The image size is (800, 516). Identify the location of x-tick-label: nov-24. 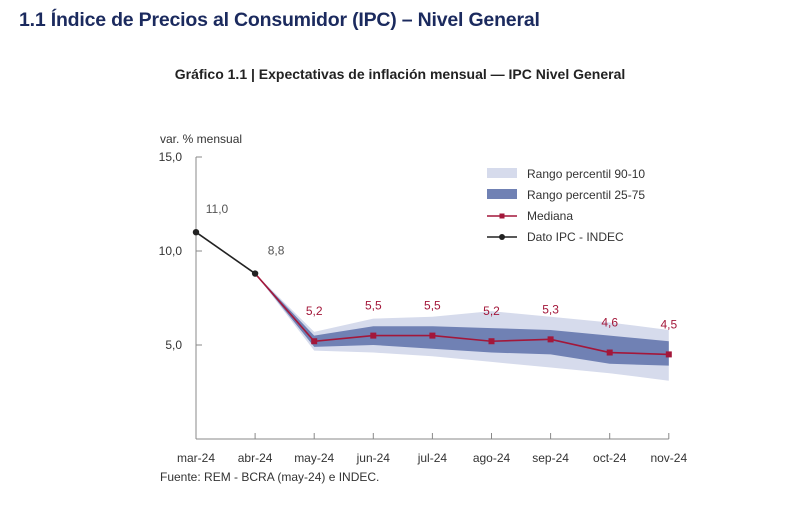
(668, 458).